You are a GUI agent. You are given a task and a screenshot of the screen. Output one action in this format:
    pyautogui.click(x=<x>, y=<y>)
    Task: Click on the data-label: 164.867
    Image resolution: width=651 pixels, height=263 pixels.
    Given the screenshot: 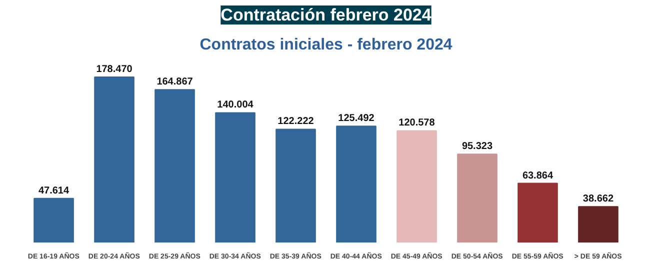 What is the action you would take?
    pyautogui.click(x=175, y=82)
    